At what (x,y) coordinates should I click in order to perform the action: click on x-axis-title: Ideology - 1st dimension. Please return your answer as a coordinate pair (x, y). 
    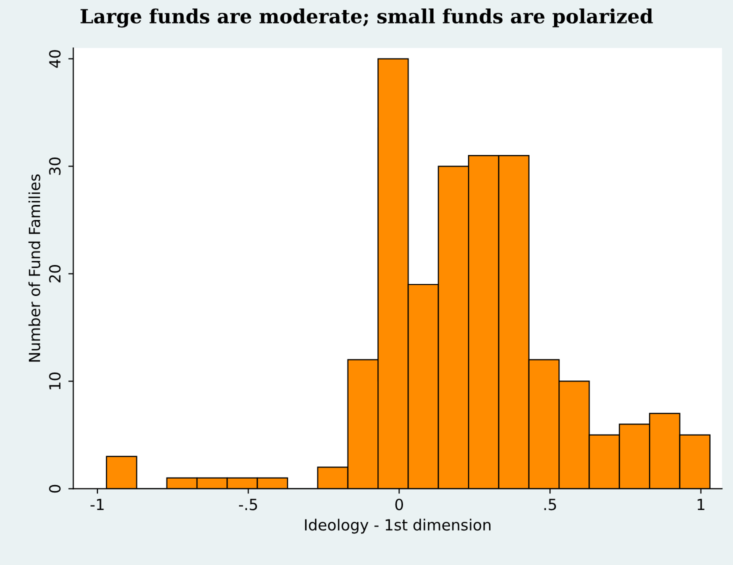
    Looking at the image, I should click on (397, 526).